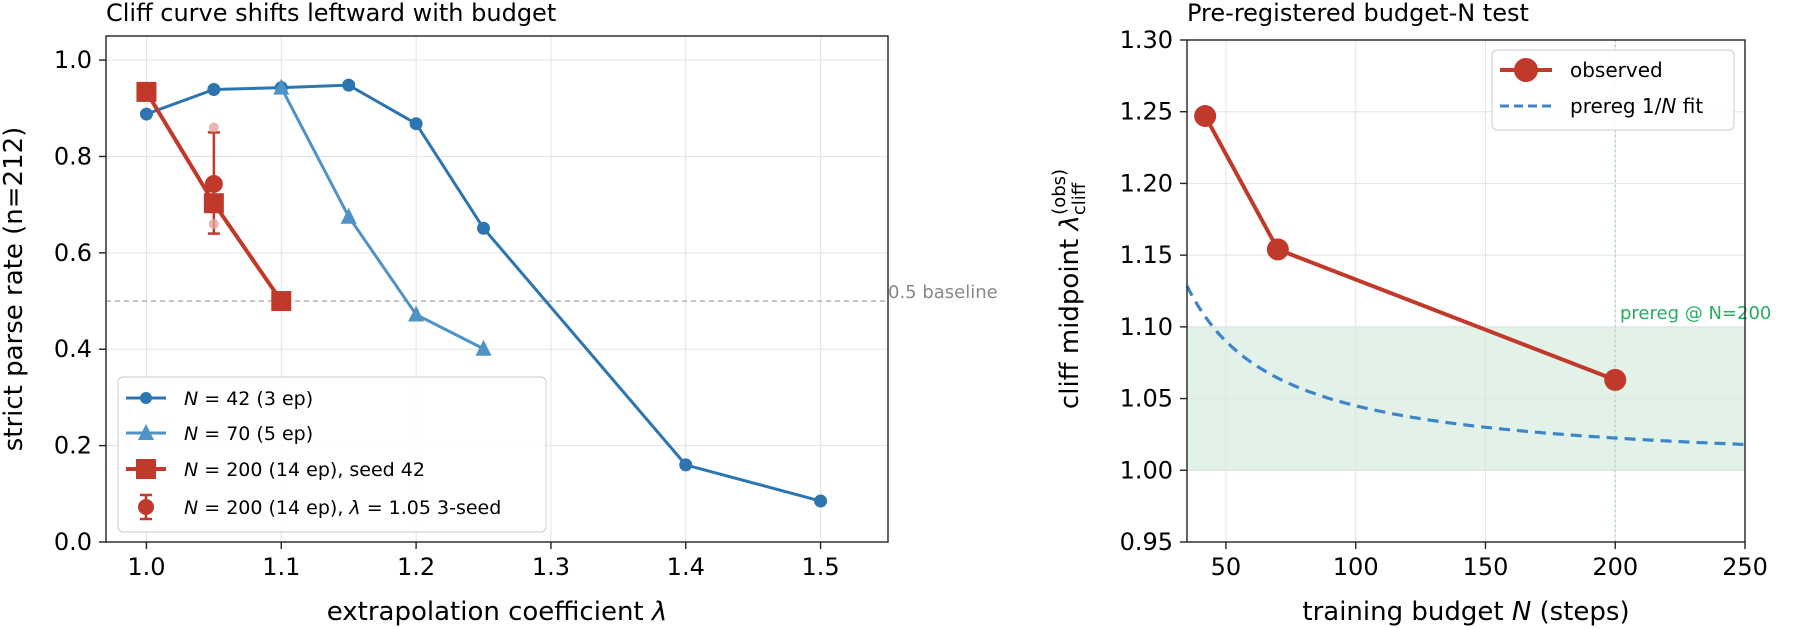  I want to click on y-tick-label: 0.2, so click(73, 446).